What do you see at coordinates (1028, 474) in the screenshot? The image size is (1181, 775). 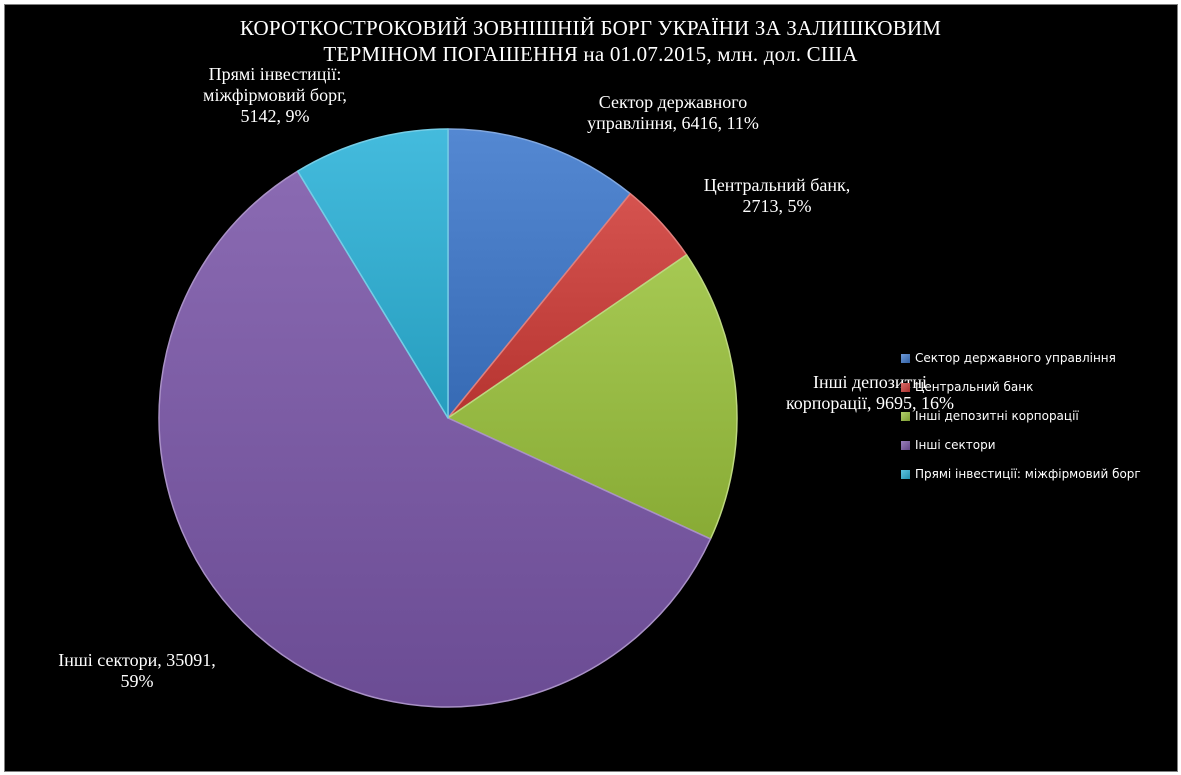 I see `legend-label: Прямі інвестиції: міжфірмовий борг` at bounding box center [1028, 474].